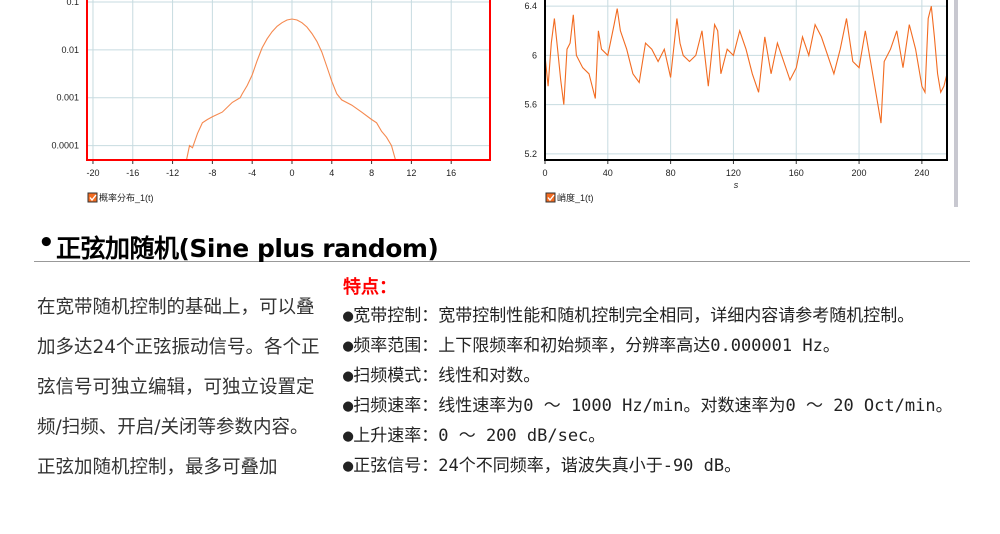 The height and width of the screenshot is (534, 1000). Describe the element at coordinates (530, 154) in the screenshot. I see `y-tick-label: 5.2` at that location.